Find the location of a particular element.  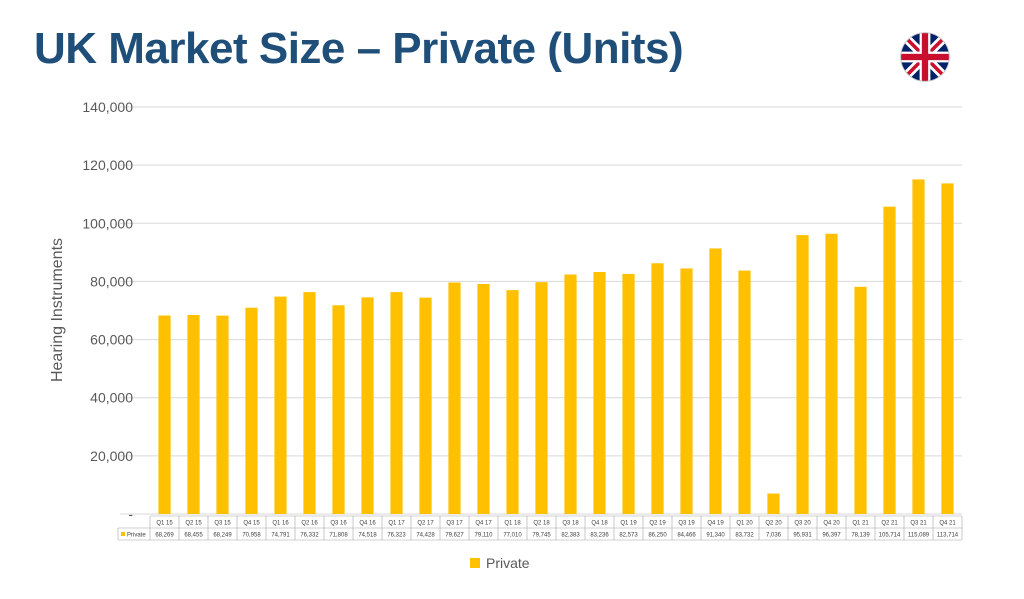

data-label: 74,518 is located at coordinates (367, 536).